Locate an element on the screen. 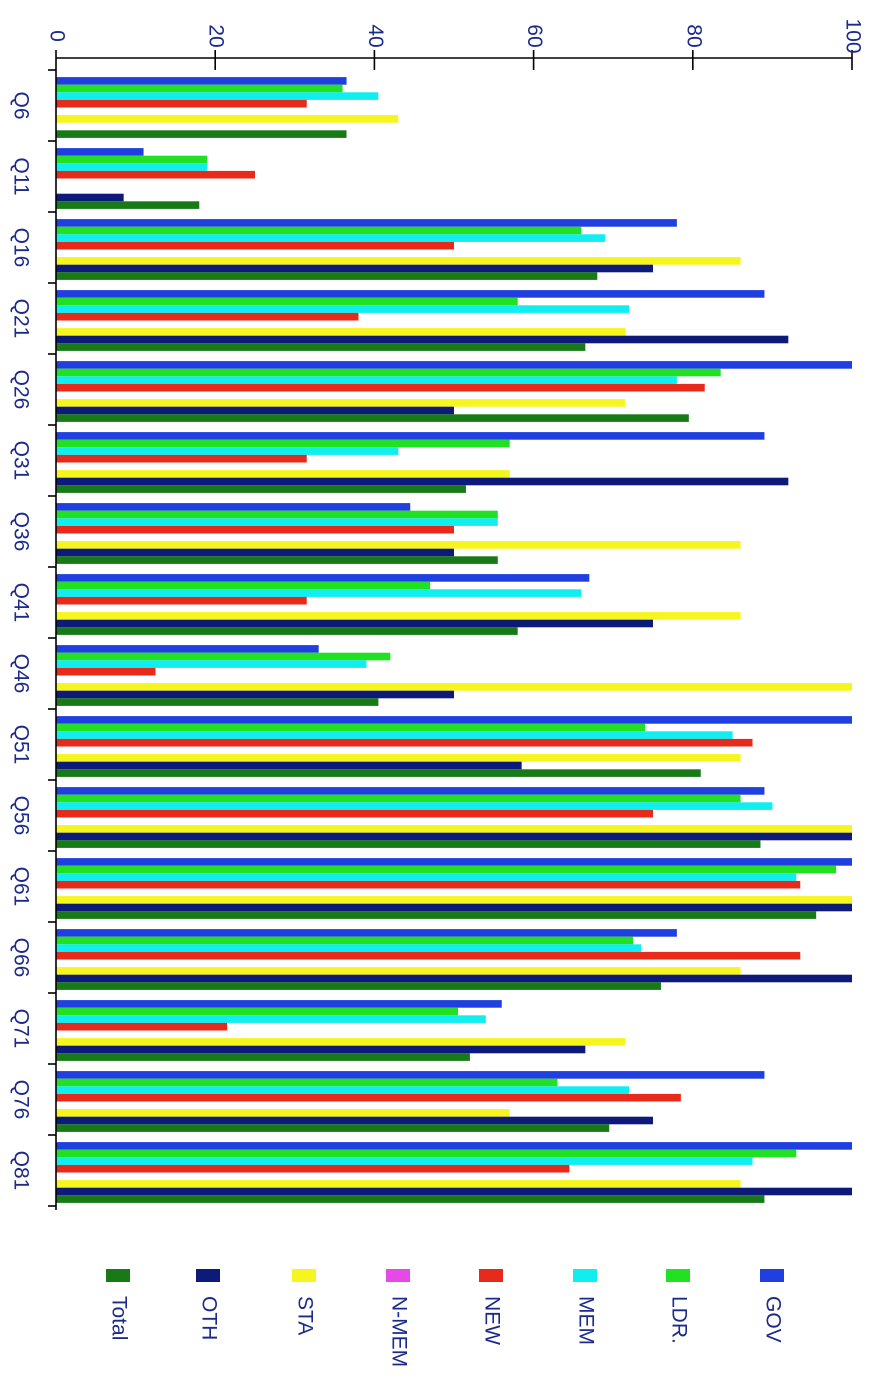 This screenshot has width=873, height=1379. bar-sta-q81 is located at coordinates (398, 1184).